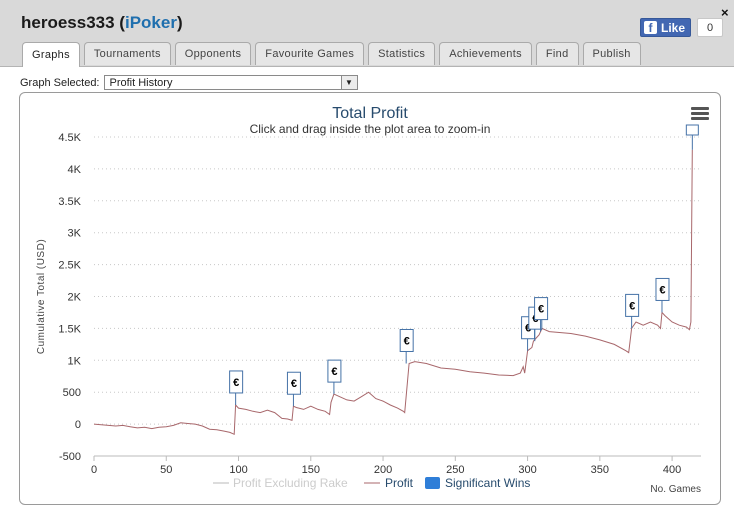 The image size is (734, 516). I want to click on site-link: iPoker, so click(150, 22).